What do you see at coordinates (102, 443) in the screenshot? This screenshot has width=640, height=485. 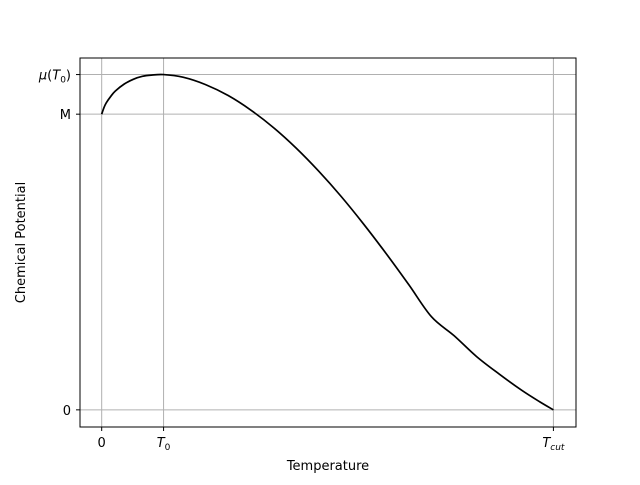 I see `x-tick-label: 0` at bounding box center [102, 443].